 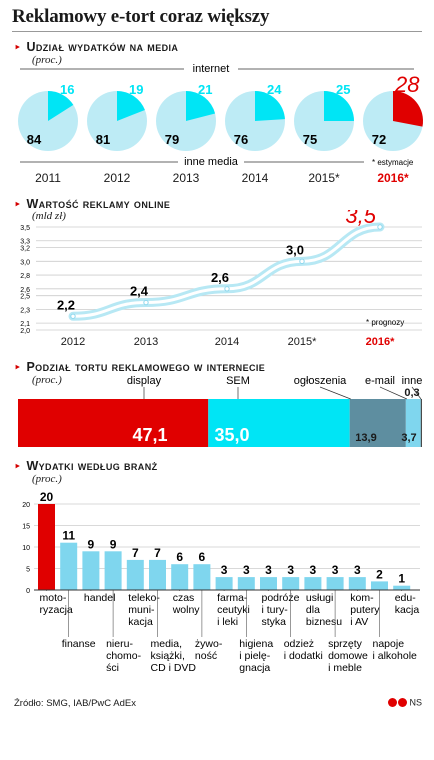 What do you see at coordinates (174, 656) in the screenshot?
I see `bar-category-5: media, książki, CD i DVD` at bounding box center [174, 656].